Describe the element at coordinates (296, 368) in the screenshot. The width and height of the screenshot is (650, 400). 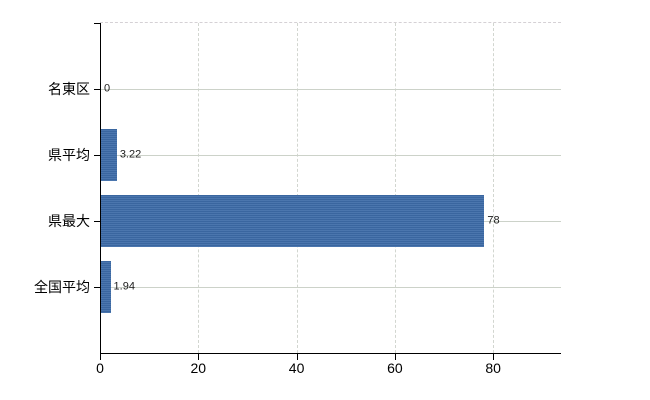
I see `x-tick-label: 40` at that location.